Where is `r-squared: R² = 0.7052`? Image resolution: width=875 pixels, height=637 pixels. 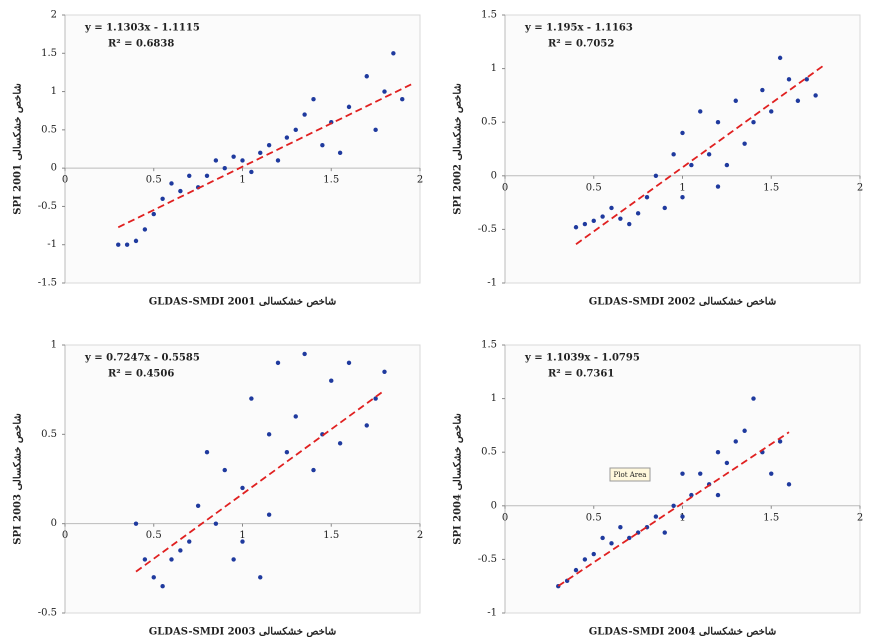 r-squared: R² = 0.7052 is located at coordinates (581, 44).